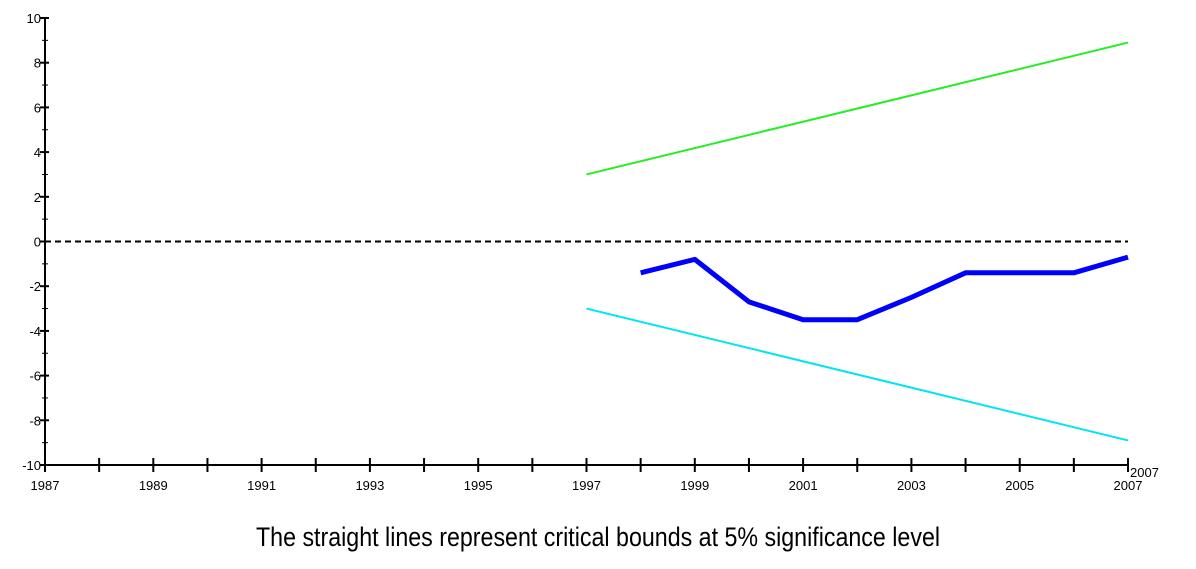 The image size is (1196, 569). What do you see at coordinates (45, 485) in the screenshot?
I see `x-tick-label: 1987` at bounding box center [45, 485].